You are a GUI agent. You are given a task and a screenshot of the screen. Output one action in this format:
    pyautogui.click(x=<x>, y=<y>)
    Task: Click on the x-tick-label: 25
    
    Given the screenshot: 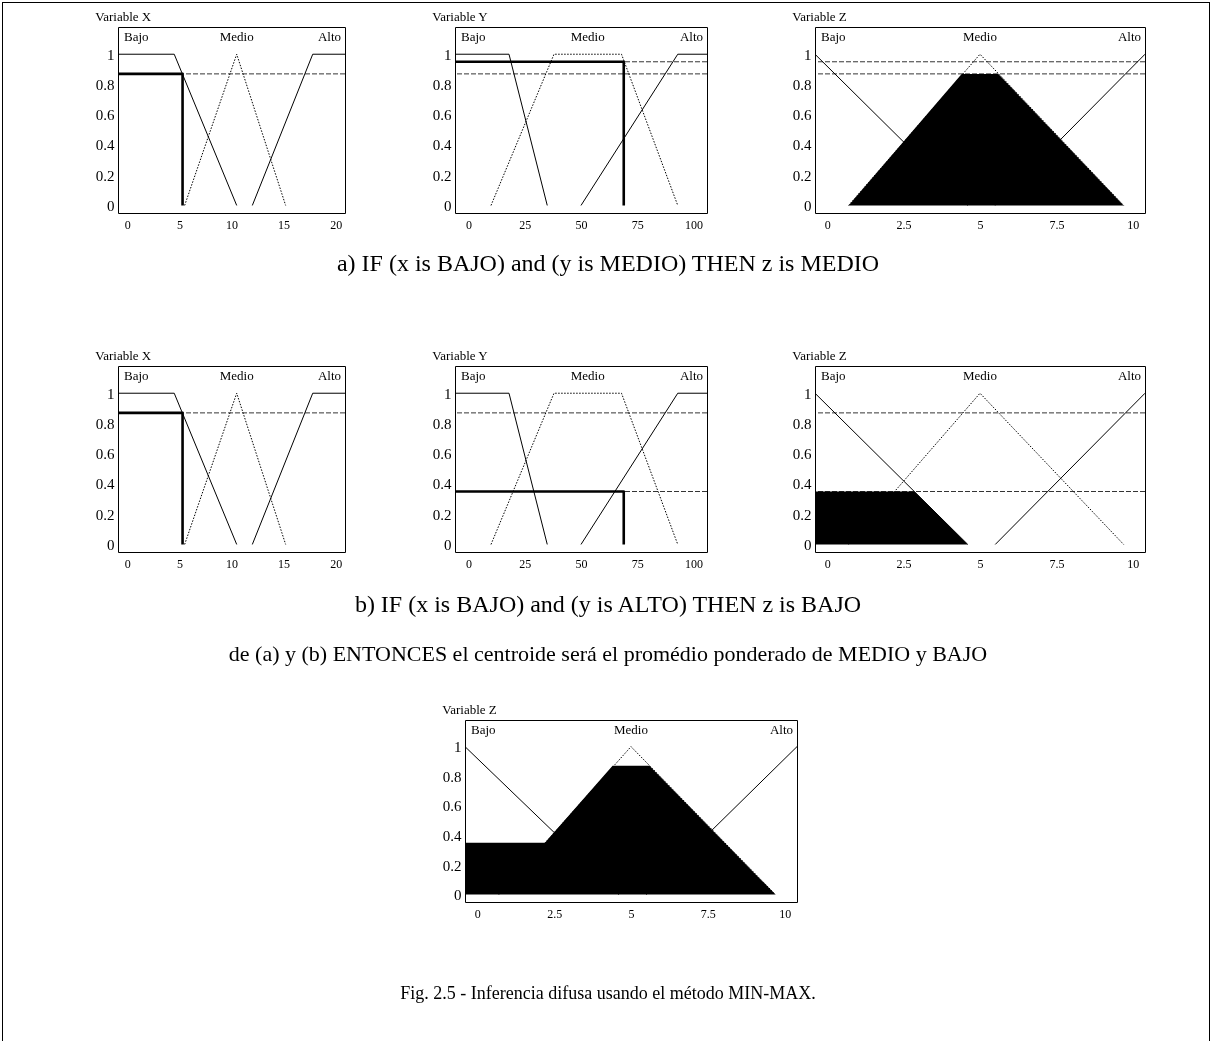 What is the action you would take?
    pyautogui.click(x=525, y=224)
    